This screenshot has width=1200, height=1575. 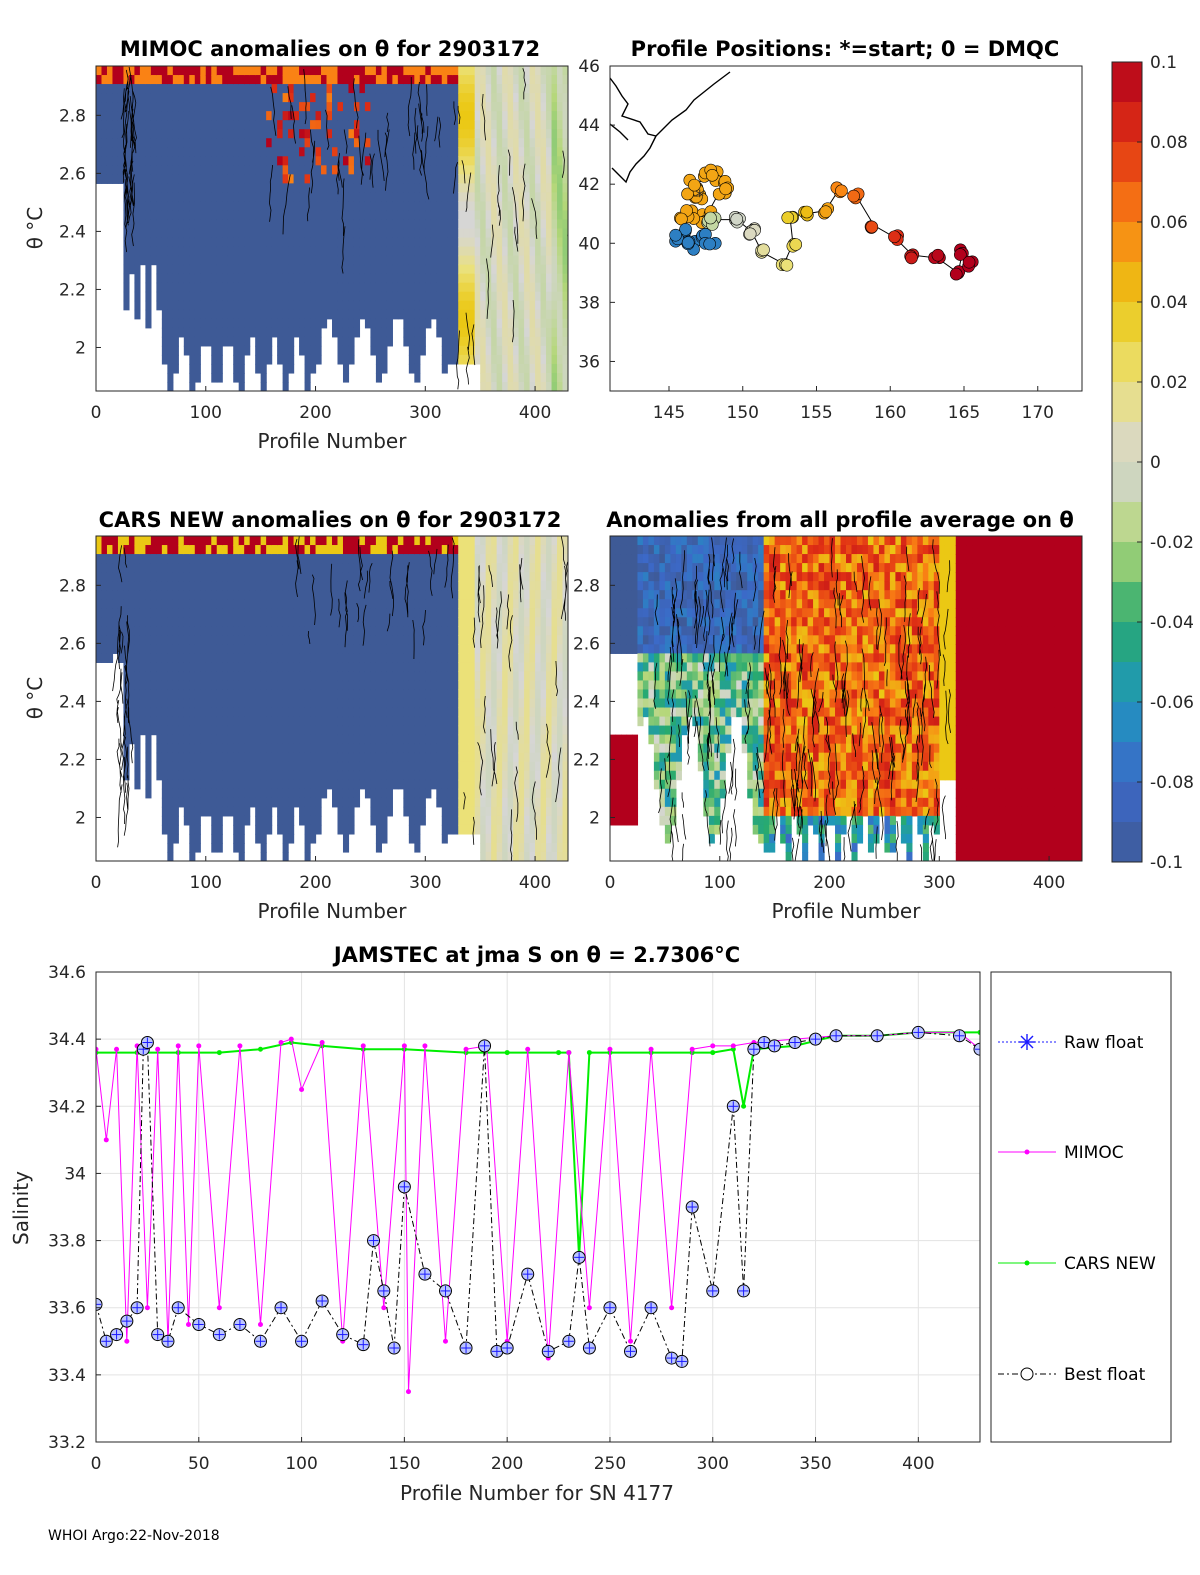 I want to click on colorbar-tick-label: -0.1, so click(x=1166, y=863).